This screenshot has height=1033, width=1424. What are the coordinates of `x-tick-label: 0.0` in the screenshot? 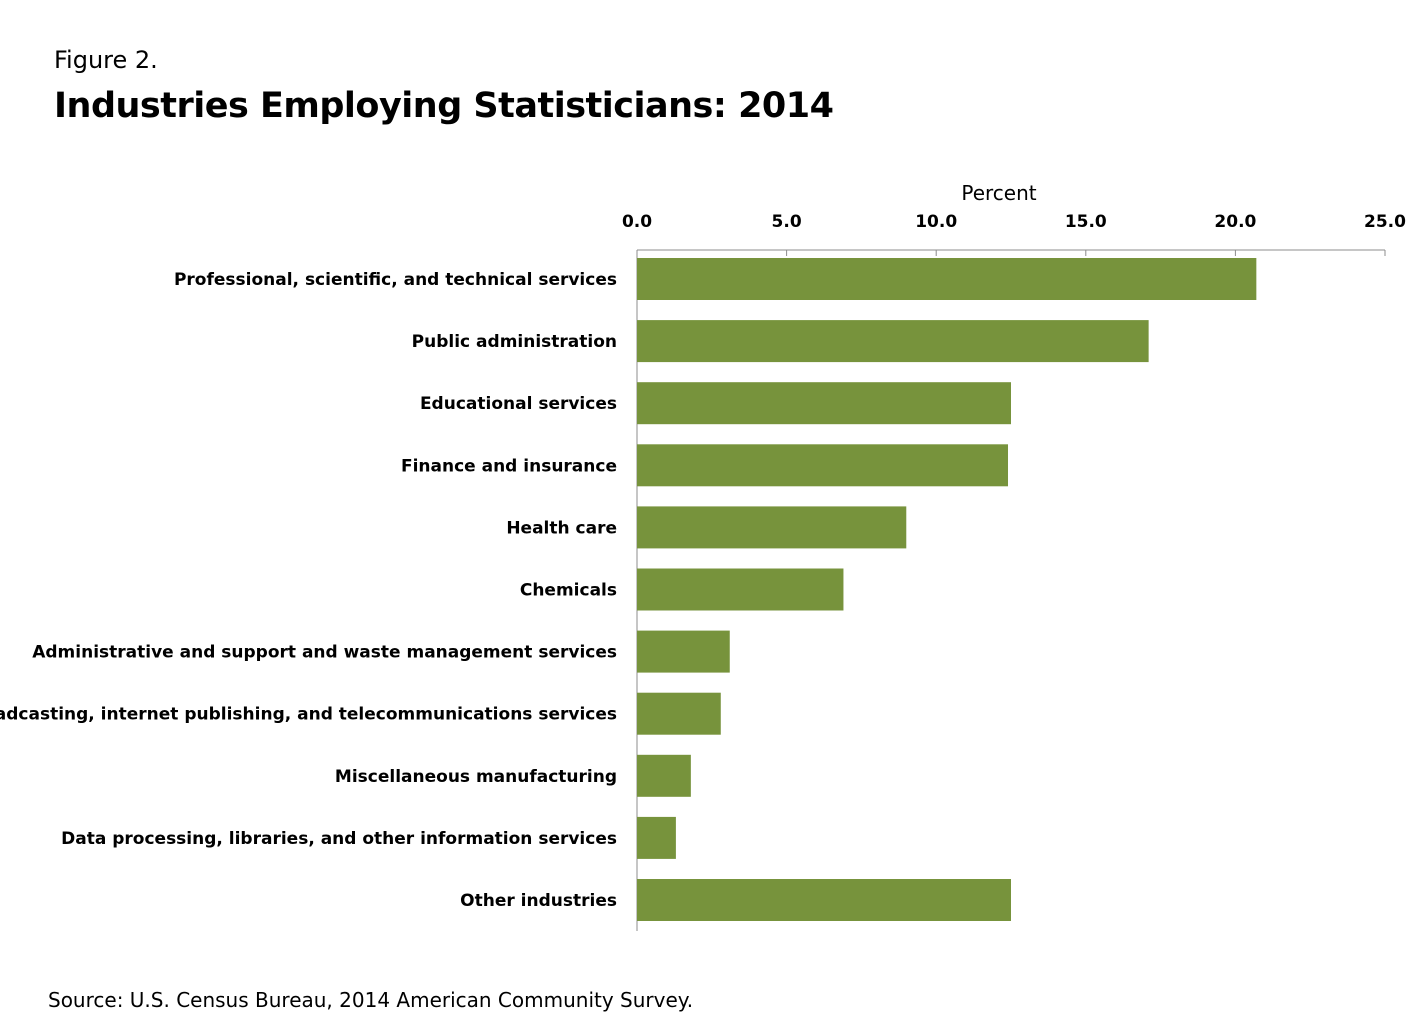 It's located at (637, 222).